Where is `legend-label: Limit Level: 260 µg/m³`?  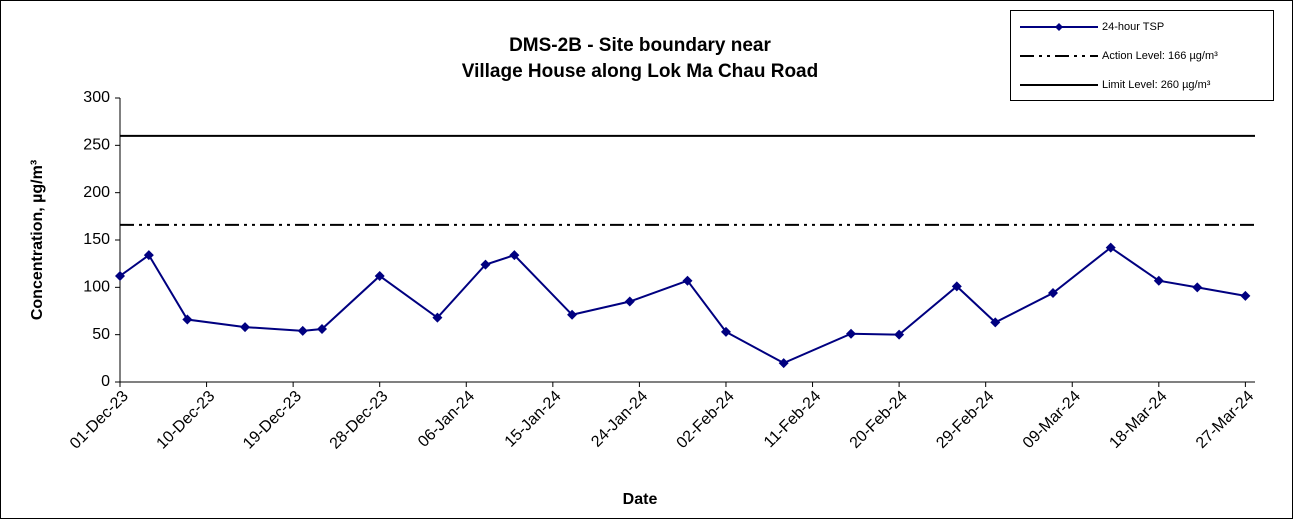
legend-label: Limit Level: 260 µg/m³ is located at coordinates (1156, 85).